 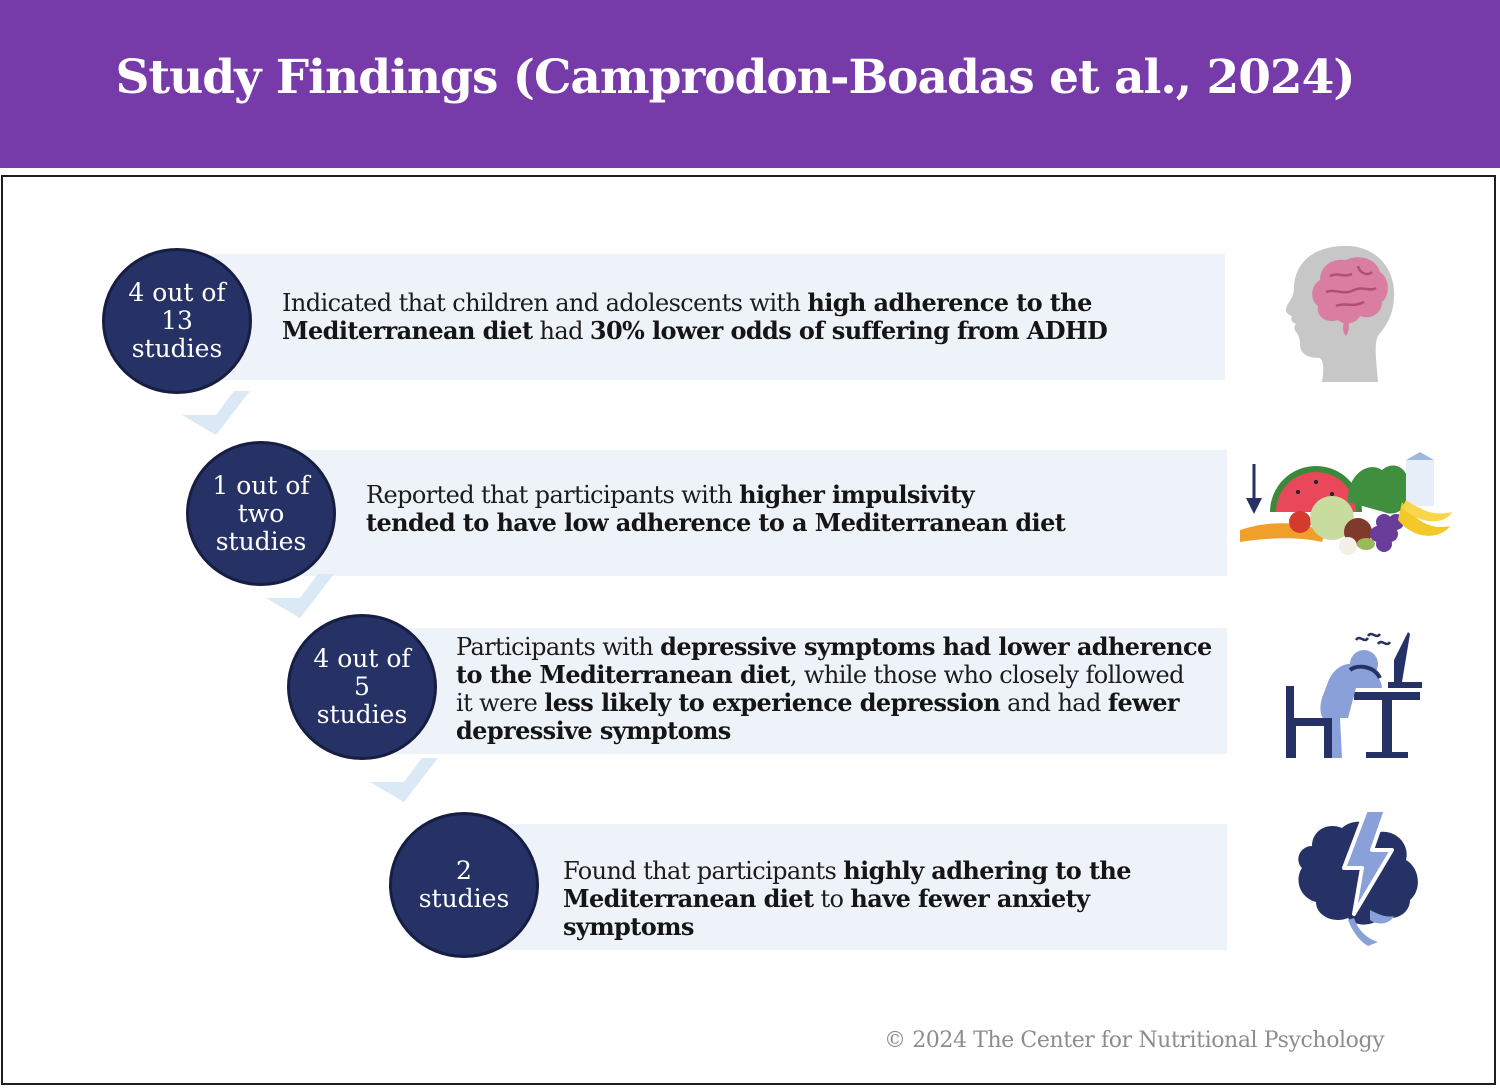 I want to click on highlight-text: higher impulsivity, so click(x=856, y=494).